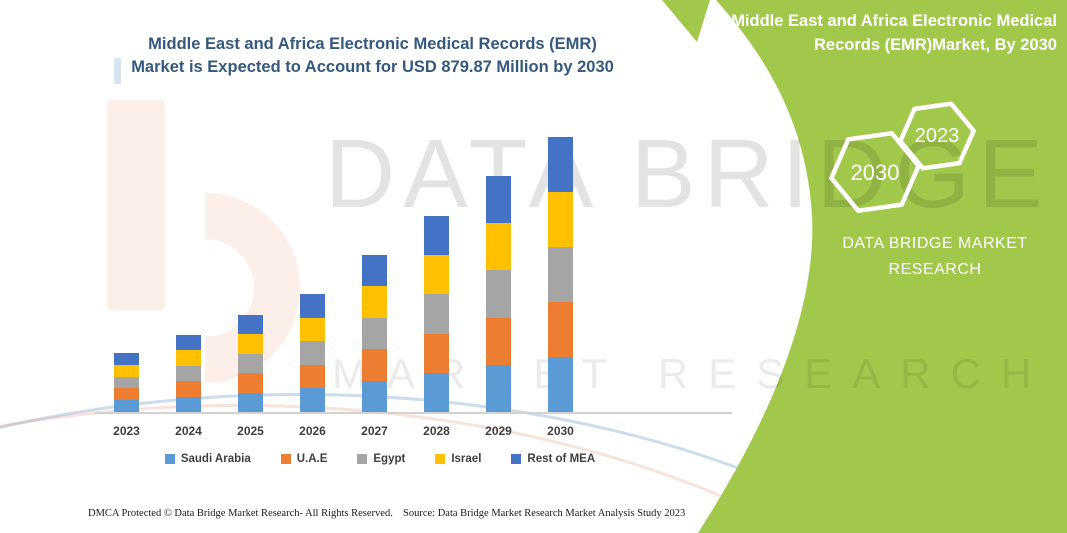 The image size is (1067, 533). I want to click on dbmr-logo-watermark-accent, so click(117, 71).